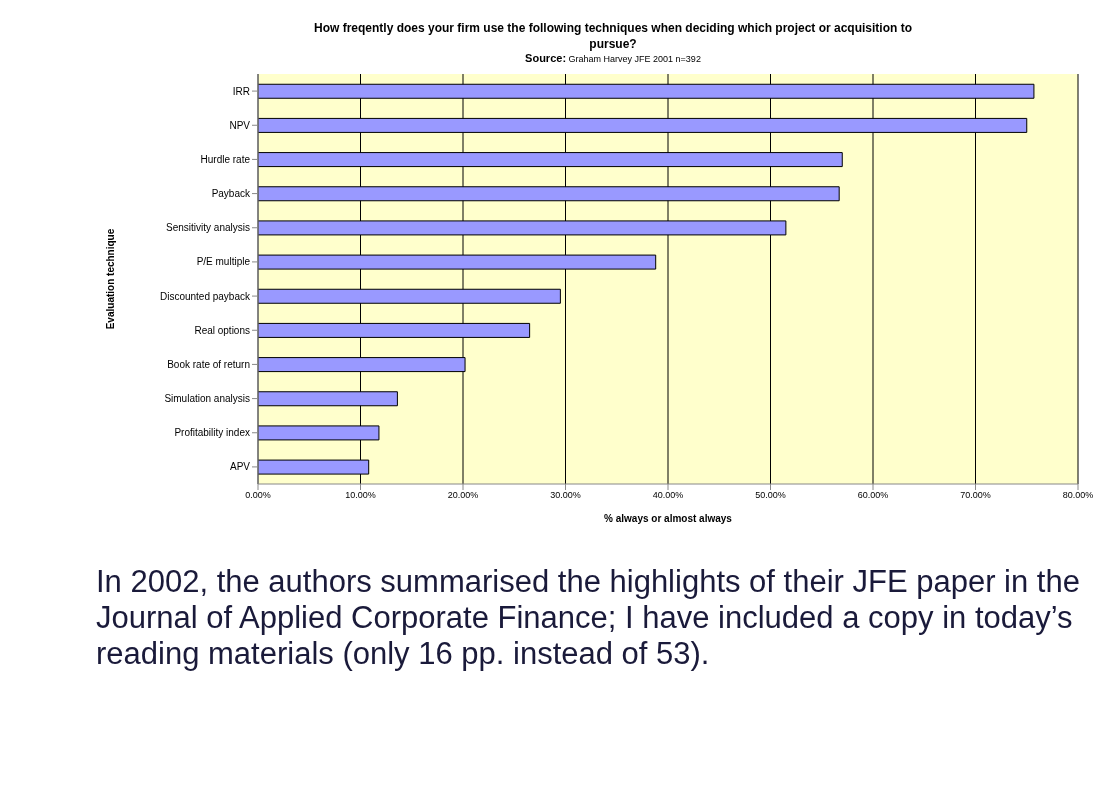  Describe the element at coordinates (207, 399) in the screenshot. I see `y-tick-label: Simulation analysis` at that location.